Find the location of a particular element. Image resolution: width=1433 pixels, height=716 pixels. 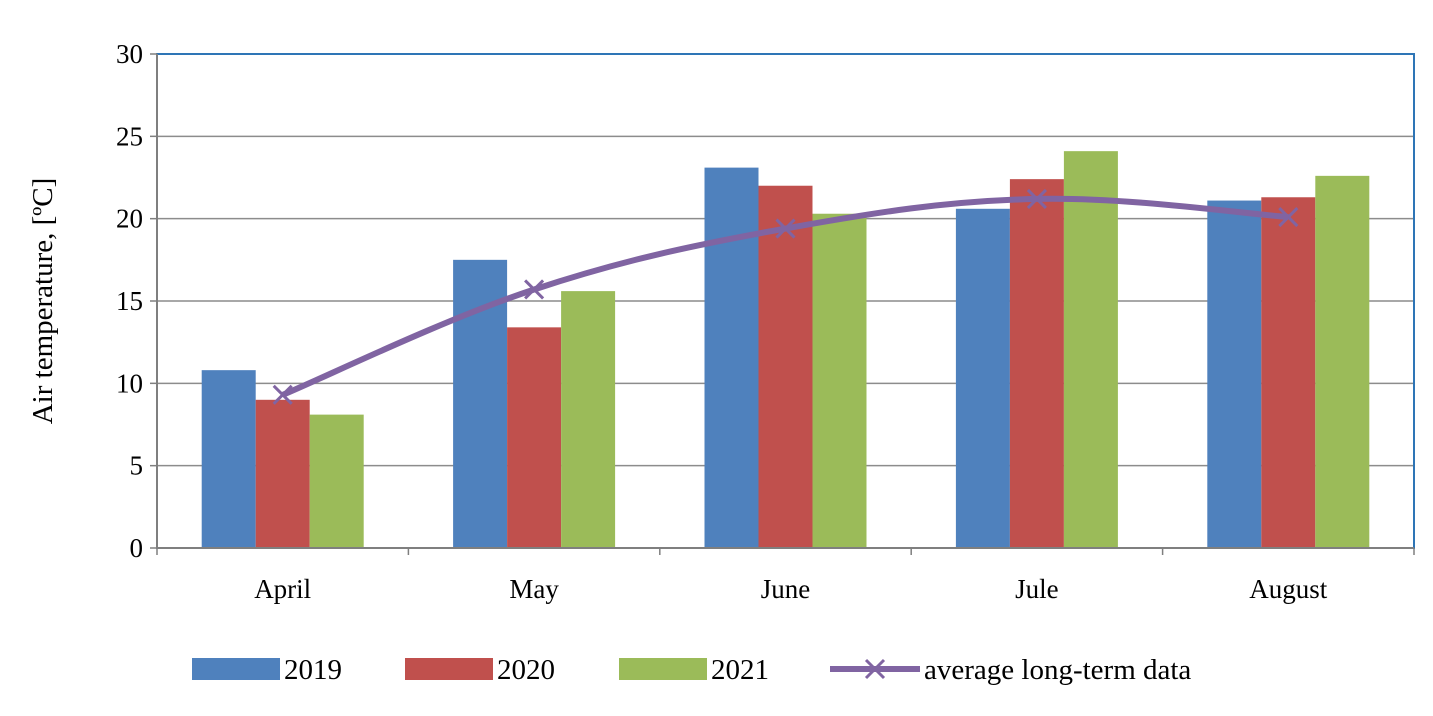

y-tick-label: 30 is located at coordinates (129, 54).